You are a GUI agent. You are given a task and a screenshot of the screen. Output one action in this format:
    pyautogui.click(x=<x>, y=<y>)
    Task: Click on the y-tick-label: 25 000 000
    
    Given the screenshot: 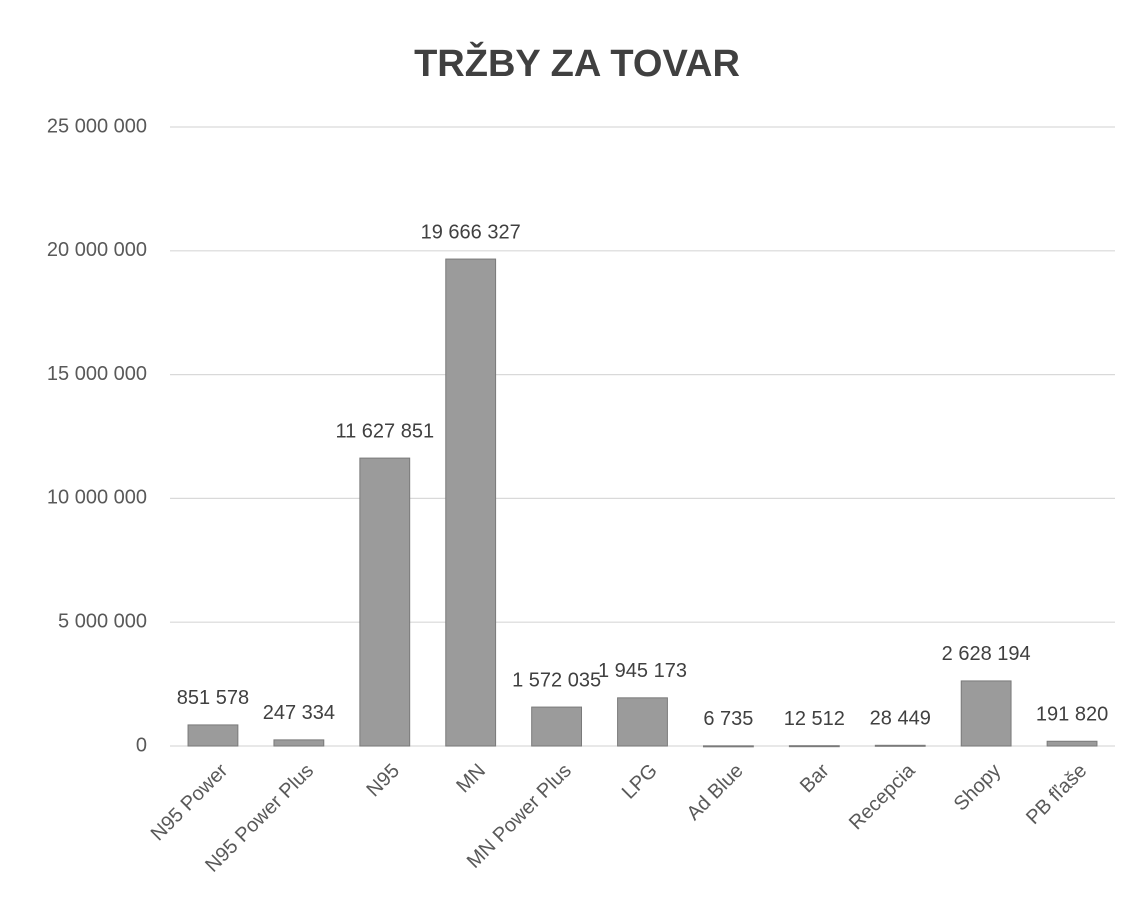 What is the action you would take?
    pyautogui.click(x=97, y=126)
    